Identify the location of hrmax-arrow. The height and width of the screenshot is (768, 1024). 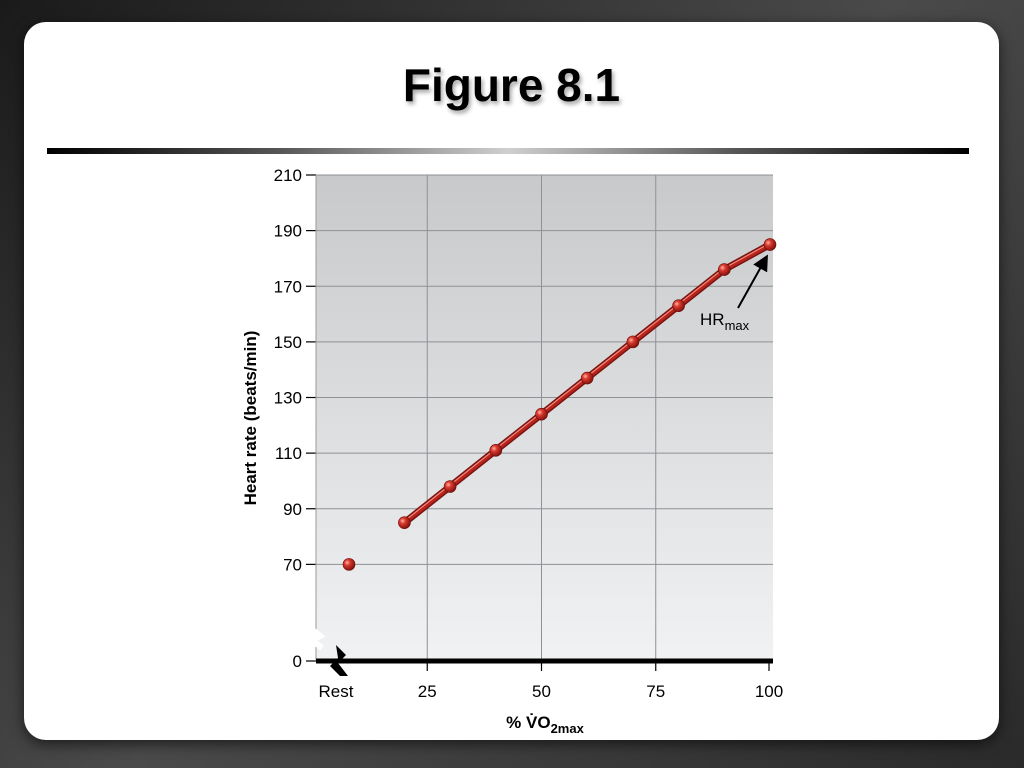
(752, 281).